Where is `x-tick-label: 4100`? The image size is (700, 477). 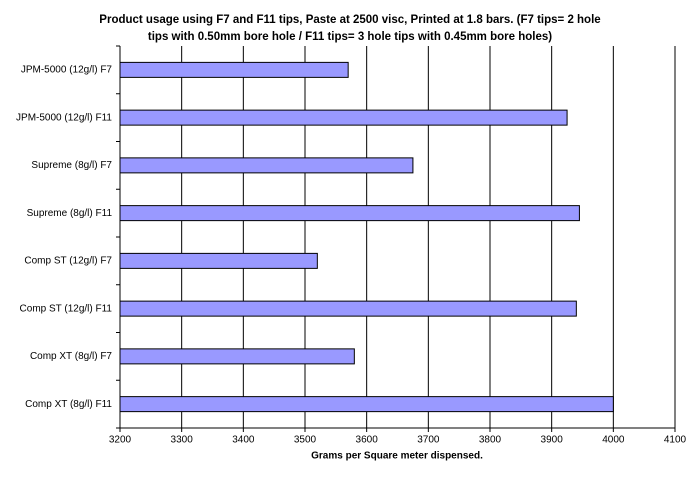 x-tick-label: 4100 is located at coordinates (675, 440).